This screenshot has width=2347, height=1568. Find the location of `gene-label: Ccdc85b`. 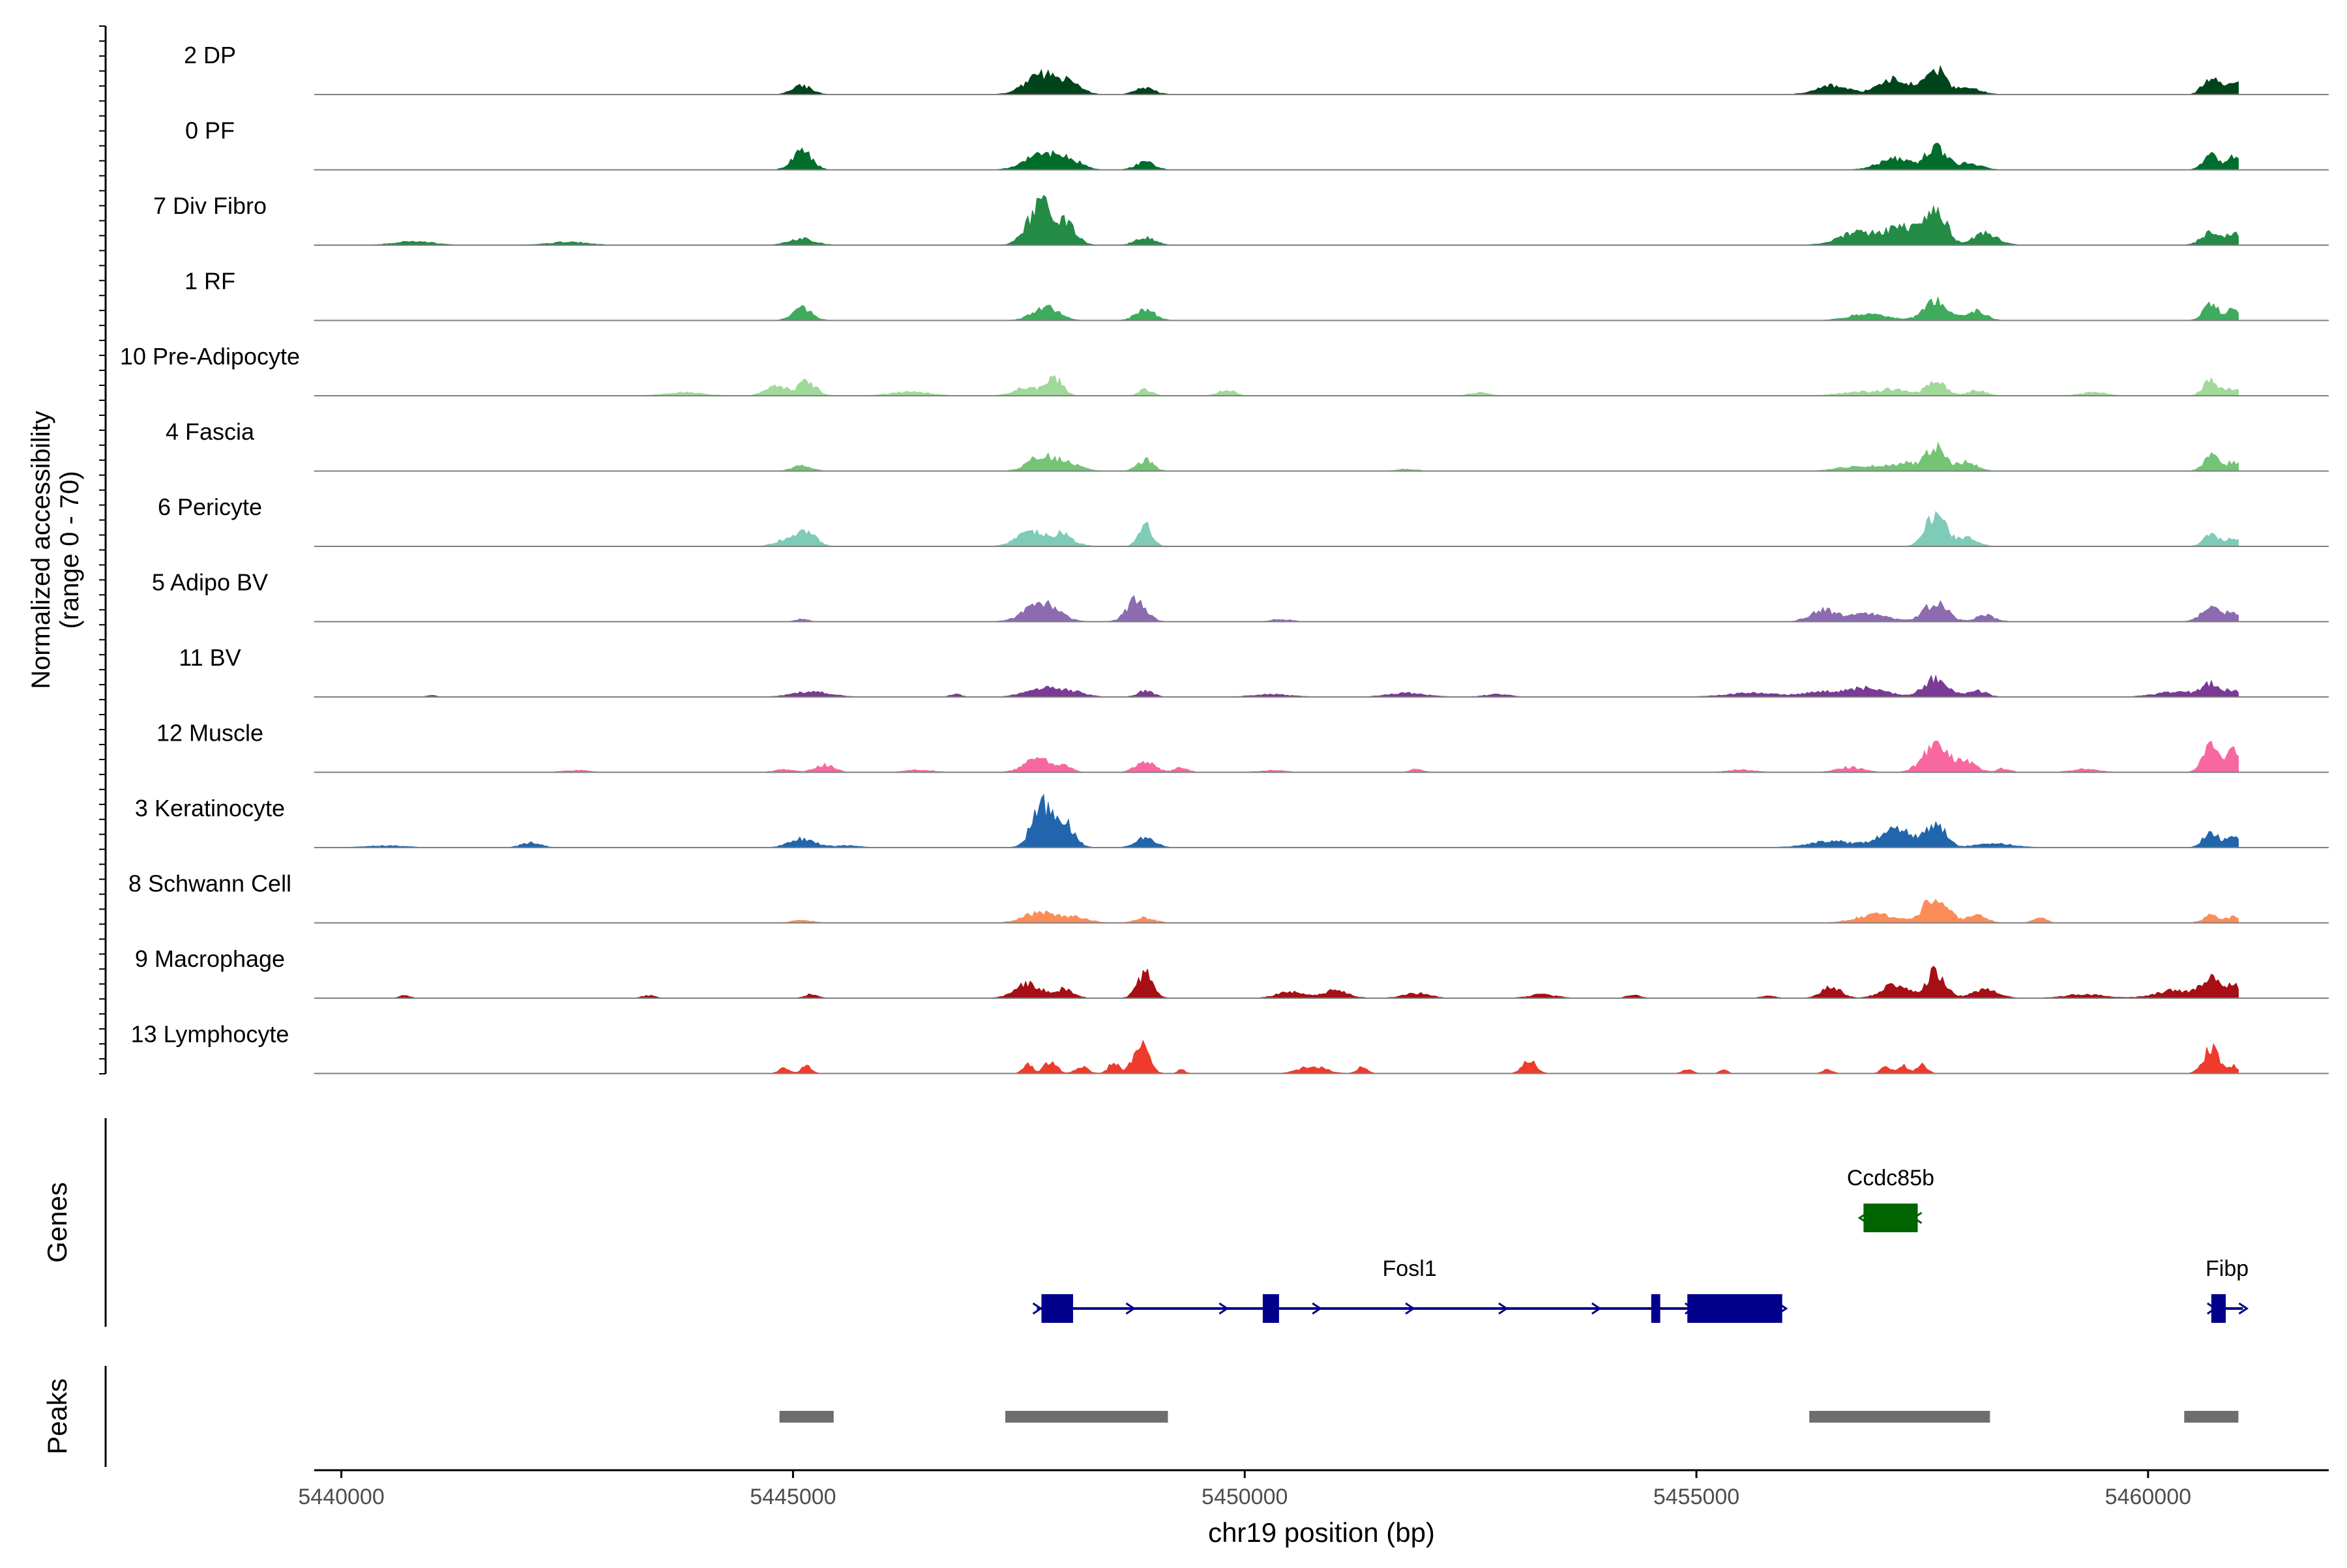

gene-label: Ccdc85b is located at coordinates (1891, 1178).